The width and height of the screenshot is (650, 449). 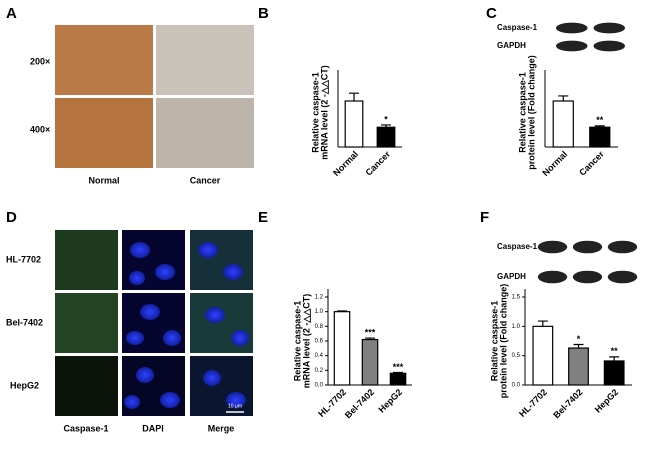 What do you see at coordinates (319, 356) in the screenshot?
I see `y-tick-label: 0.4` at bounding box center [319, 356].